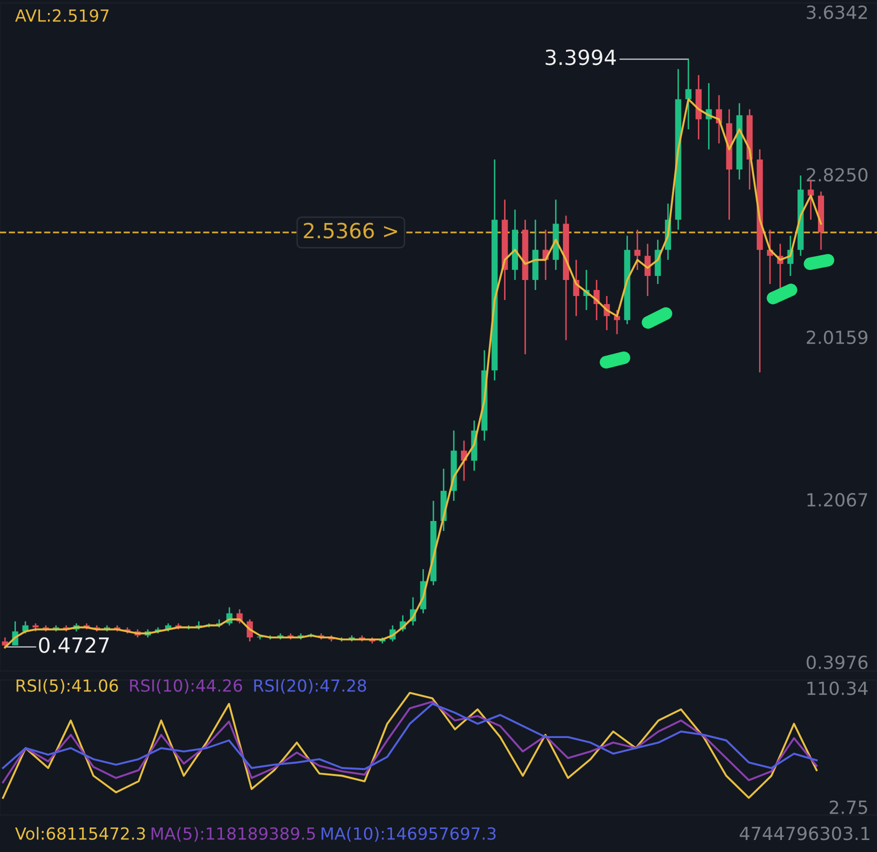  Describe the element at coordinates (67, 686) in the screenshot. I see `text: RSI(5):41.06` at that location.